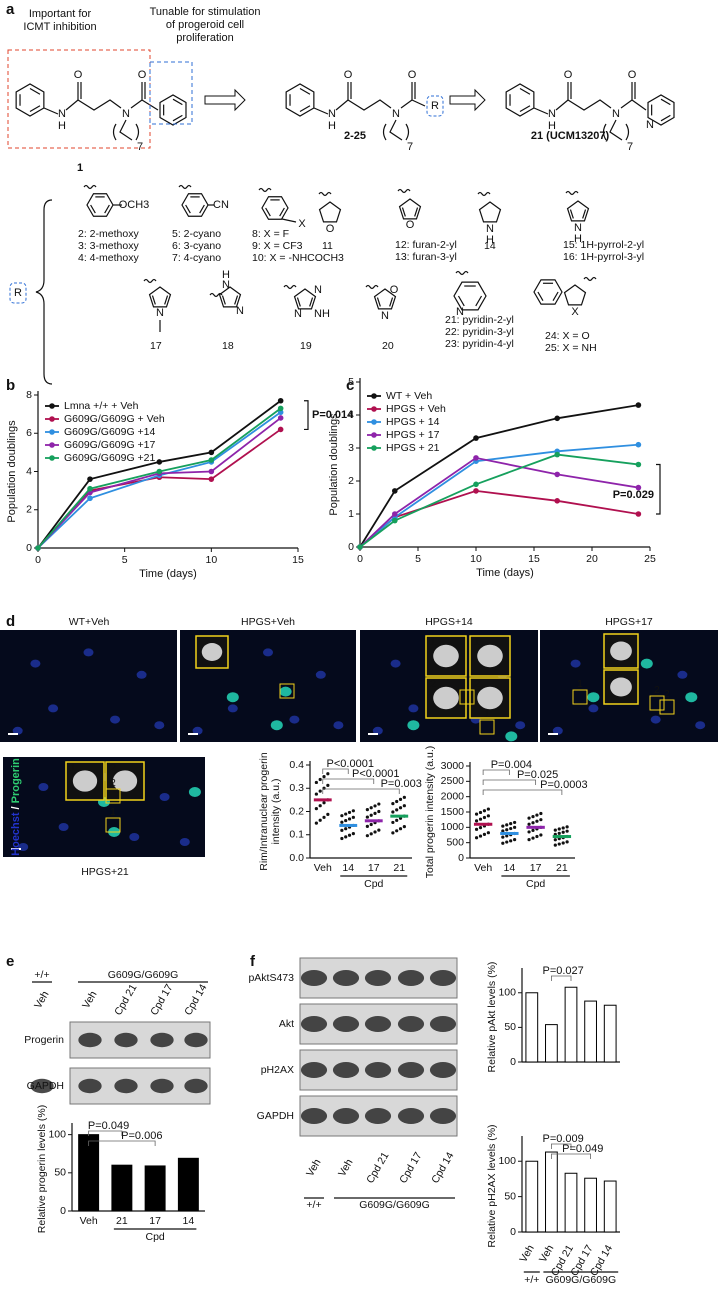 Image resolution: width=722 pixels, height=1294 pixels. Describe the element at coordinates (156, 346) in the screenshot. I see `substituent-label: 17` at that location.